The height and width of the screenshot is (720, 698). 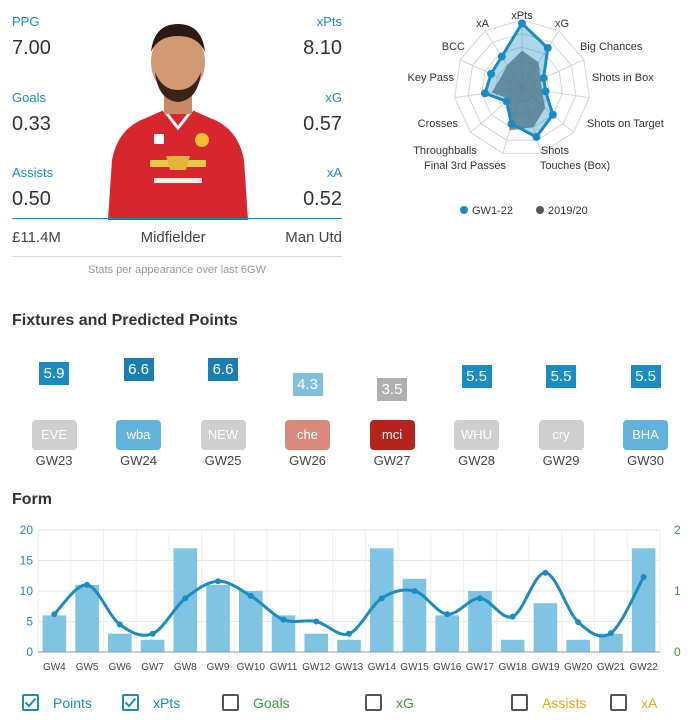 I want to click on fixture-opponent-badge: EVE, so click(x=54, y=435).